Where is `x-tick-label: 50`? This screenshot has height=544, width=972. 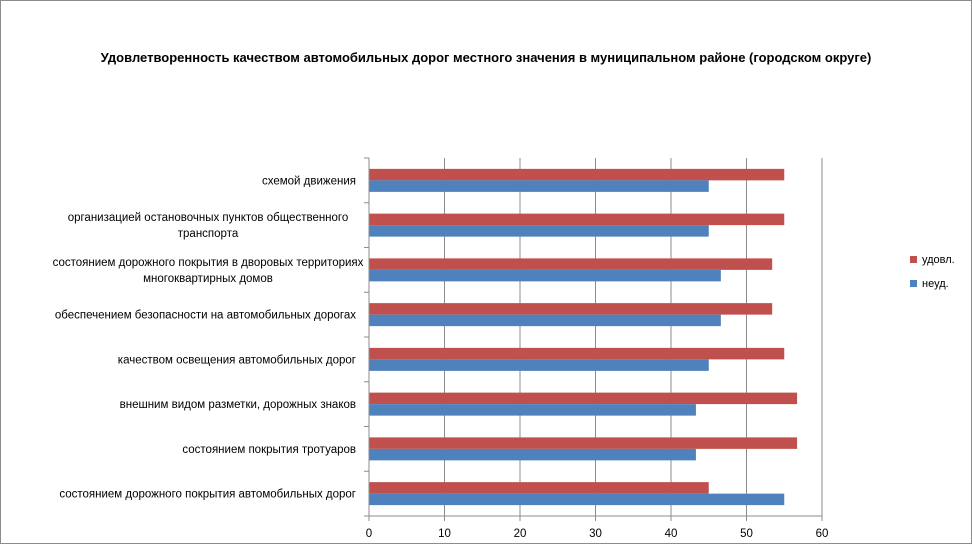
x-tick-label: 50 is located at coordinates (746, 534).